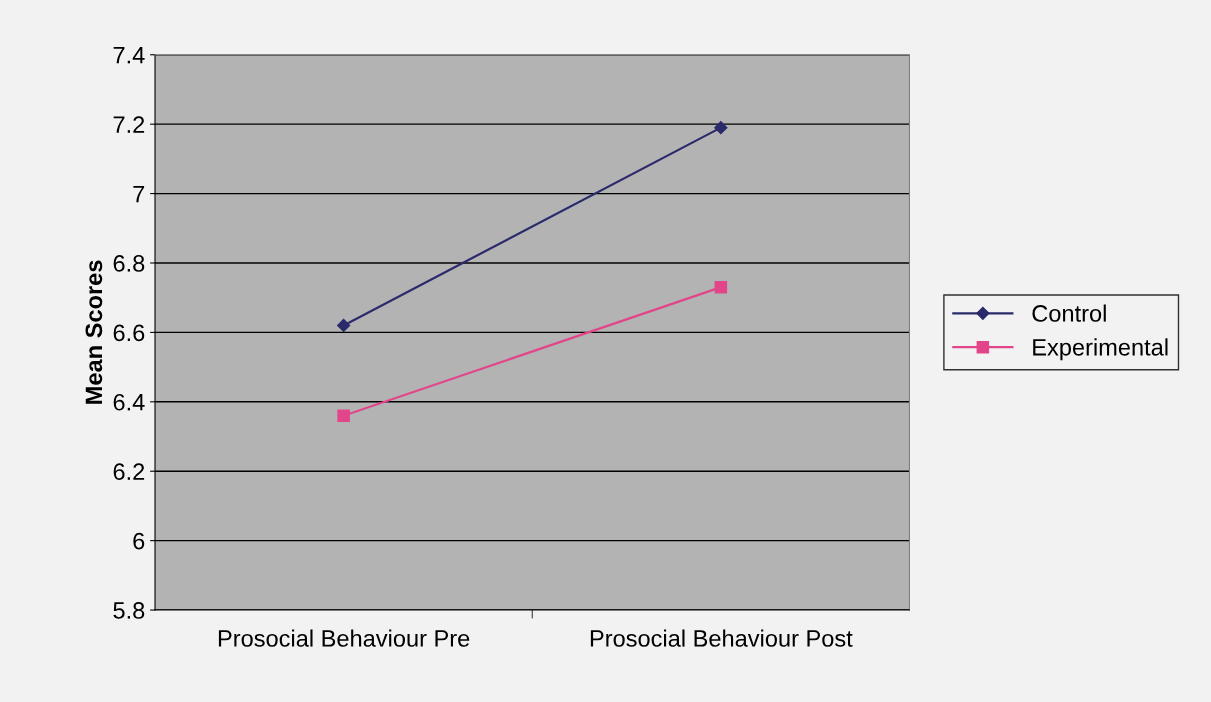 This screenshot has height=702, width=1211. Describe the element at coordinates (129, 610) in the screenshot. I see `y-tick-label: 5.8` at that location.